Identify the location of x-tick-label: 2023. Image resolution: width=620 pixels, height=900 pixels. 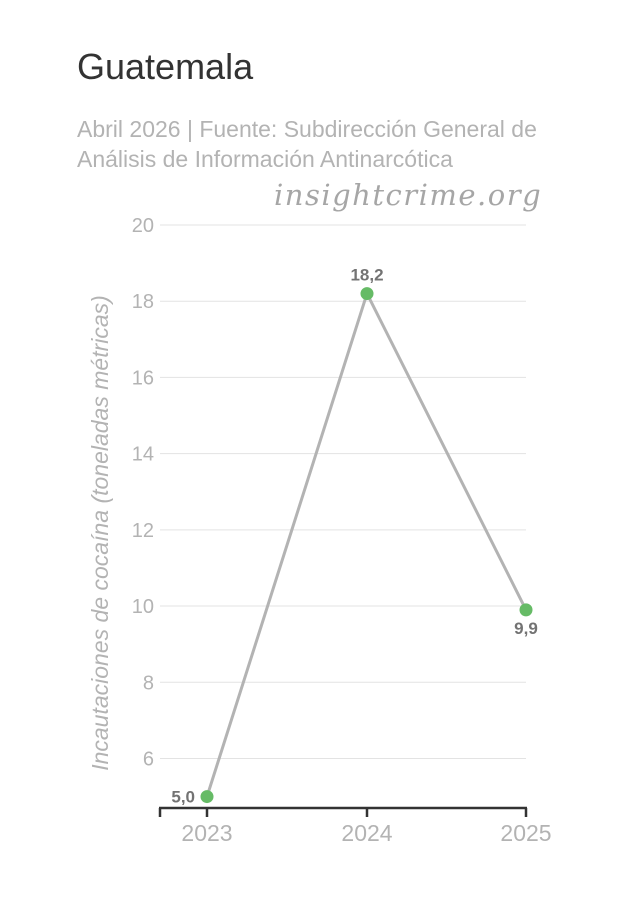
(206, 833).